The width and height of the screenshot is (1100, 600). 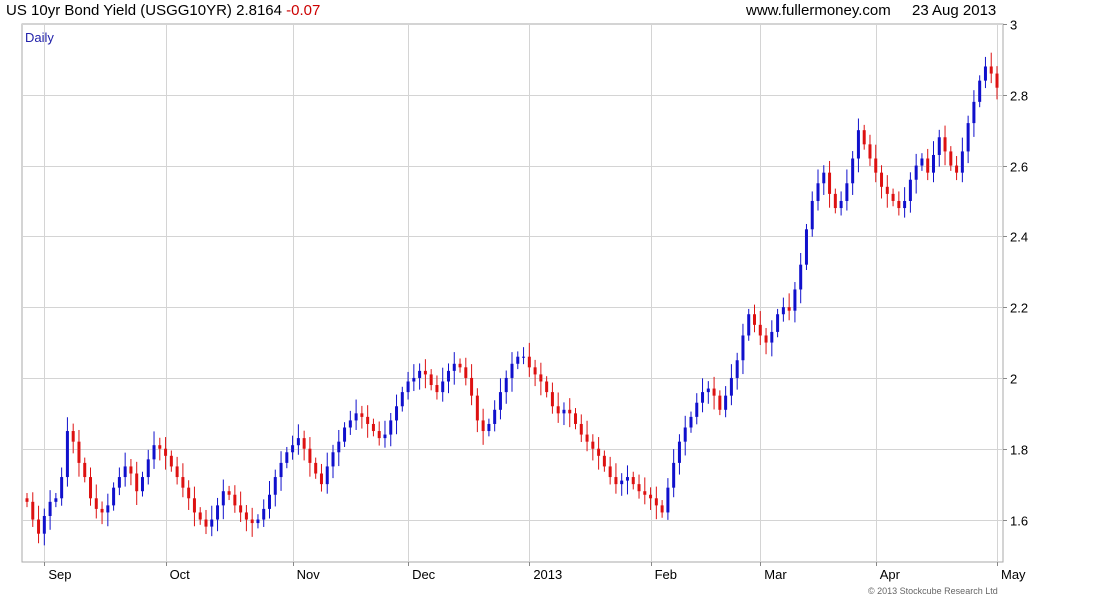 What do you see at coordinates (180, 574) in the screenshot?
I see `x-tick-label: Oct` at bounding box center [180, 574].